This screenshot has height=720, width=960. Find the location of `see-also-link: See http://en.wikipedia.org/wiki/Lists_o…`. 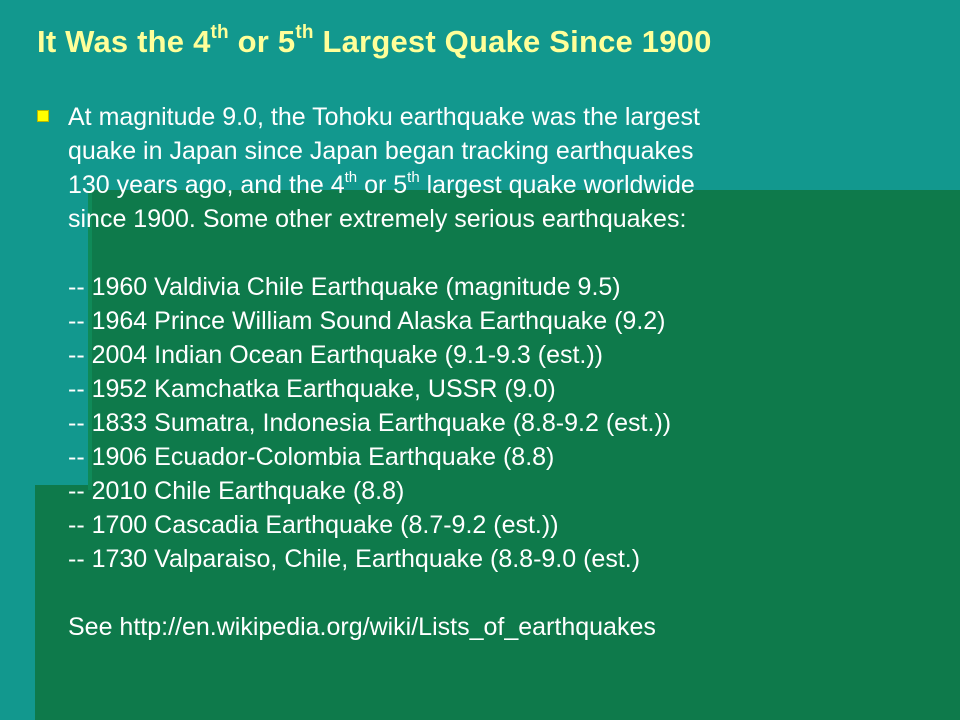

see-also-link: See http://en.wikipedia.org/wiki/Lists_o… is located at coordinates (362, 627).